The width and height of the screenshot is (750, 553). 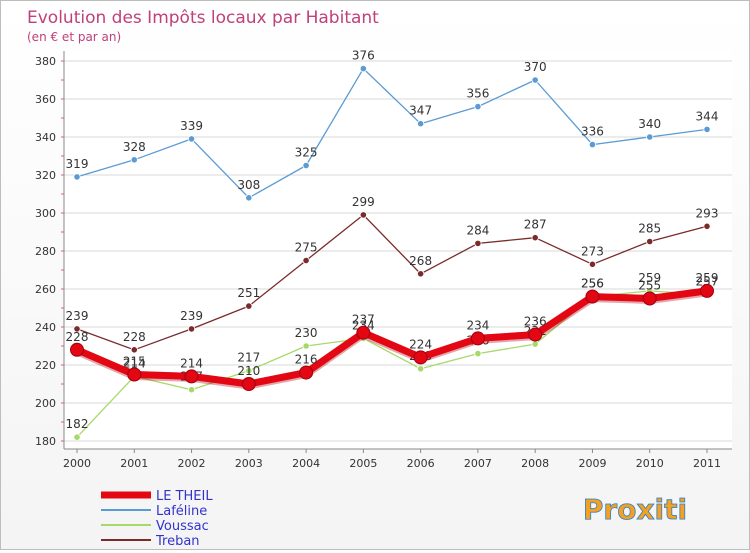 What do you see at coordinates (421, 463) in the screenshot?
I see `x-tick-label: 2006` at bounding box center [421, 463].